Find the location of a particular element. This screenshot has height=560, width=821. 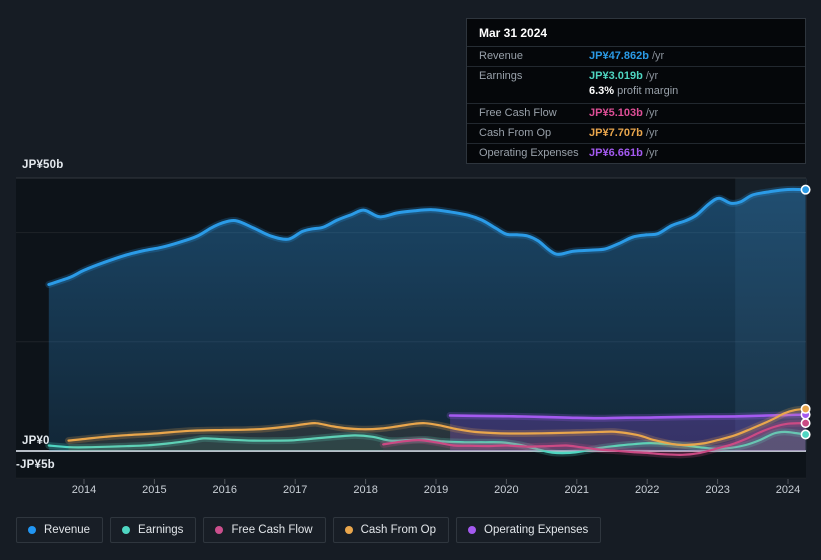

legend-item-free-cash-flow: Free Cash Flow is located at coordinates (264, 530).